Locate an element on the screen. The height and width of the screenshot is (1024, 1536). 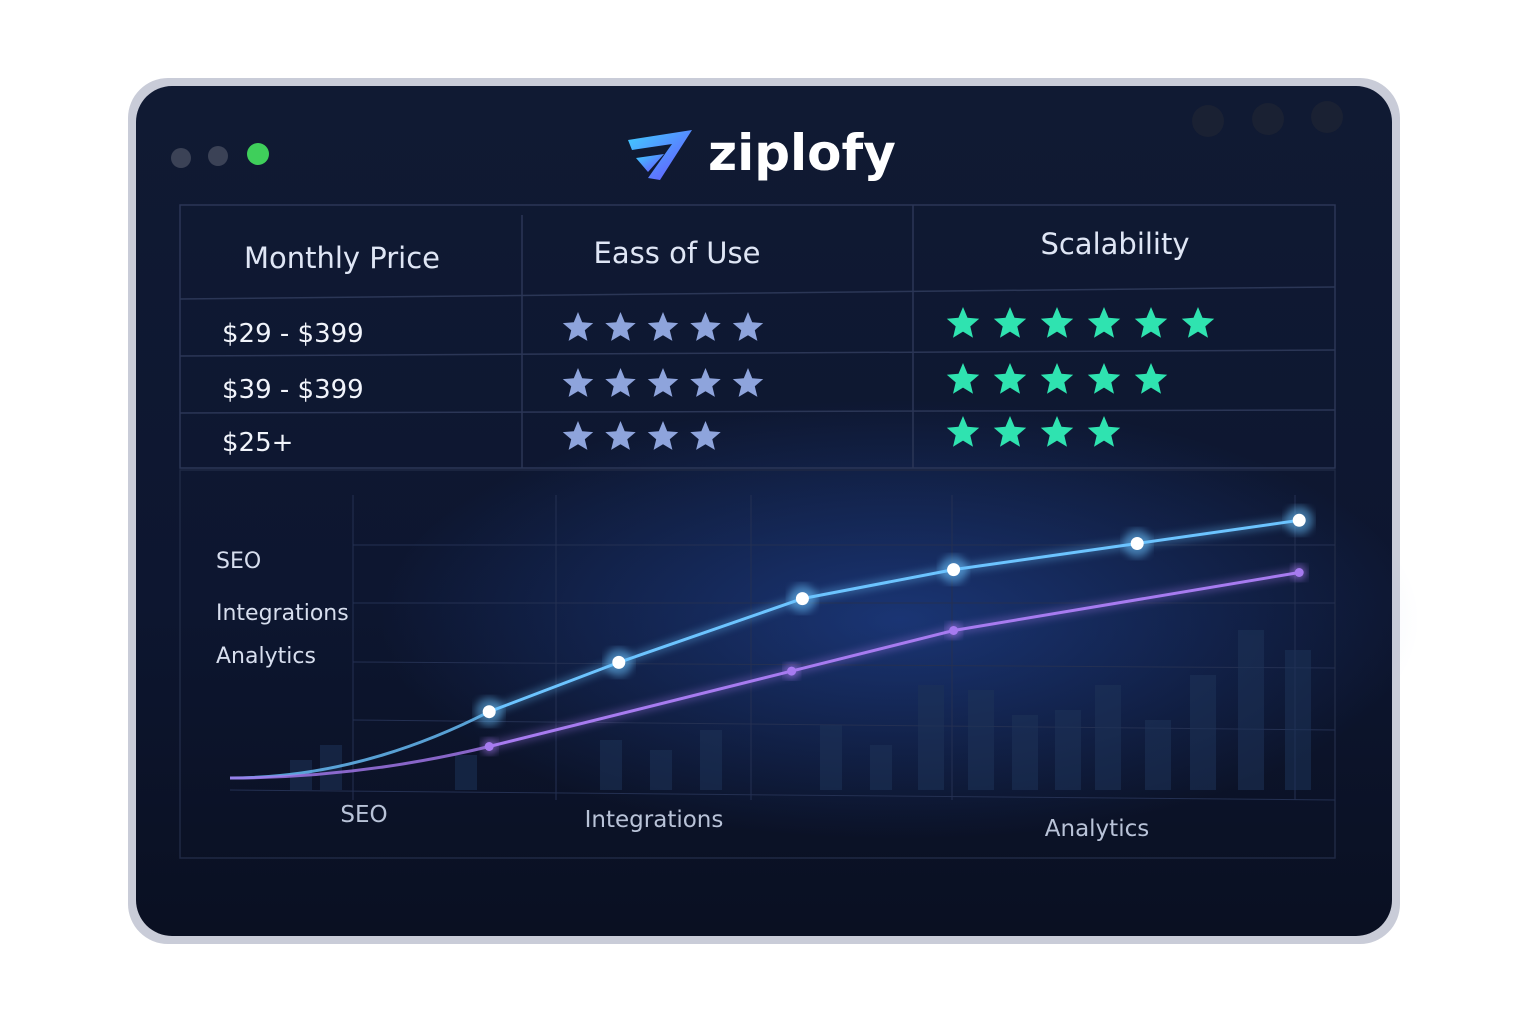
x-label: Analytics is located at coordinates (1097, 829).